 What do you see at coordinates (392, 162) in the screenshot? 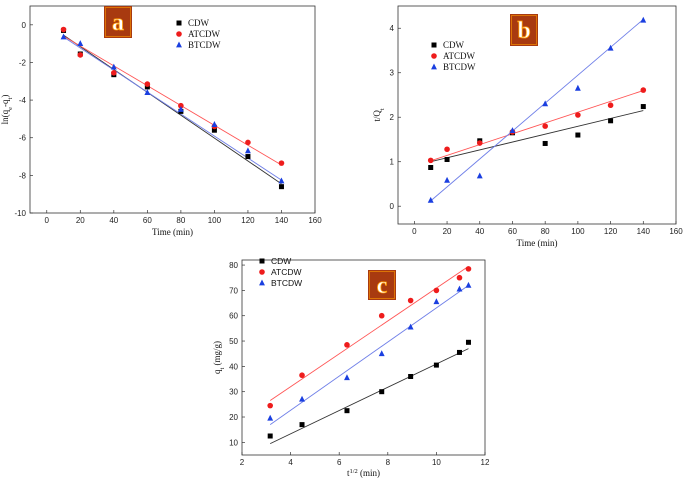
I see `y-tick-label: 1` at bounding box center [392, 162].